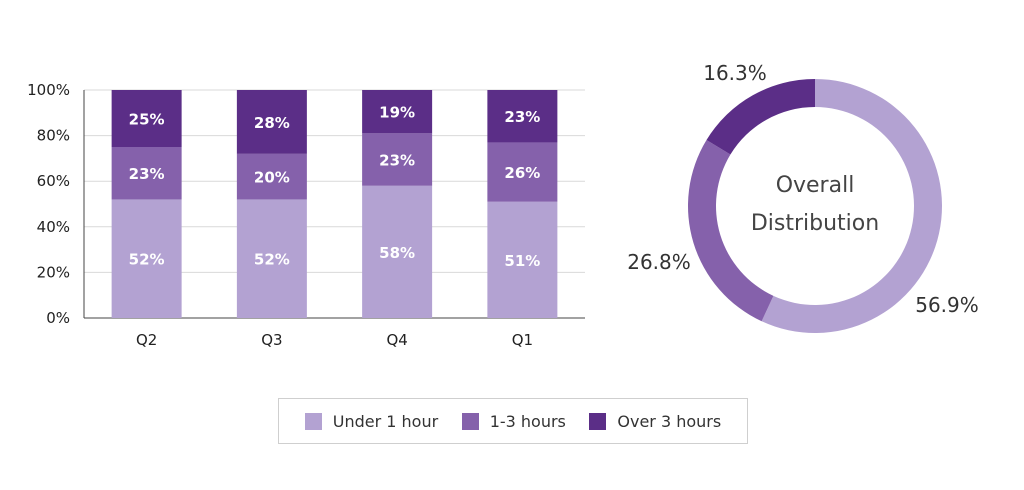 The width and height of the screenshot is (1024, 490). What do you see at coordinates (731, 230) in the screenshot?
I see `donut-slice-1-3-hours` at bounding box center [731, 230].